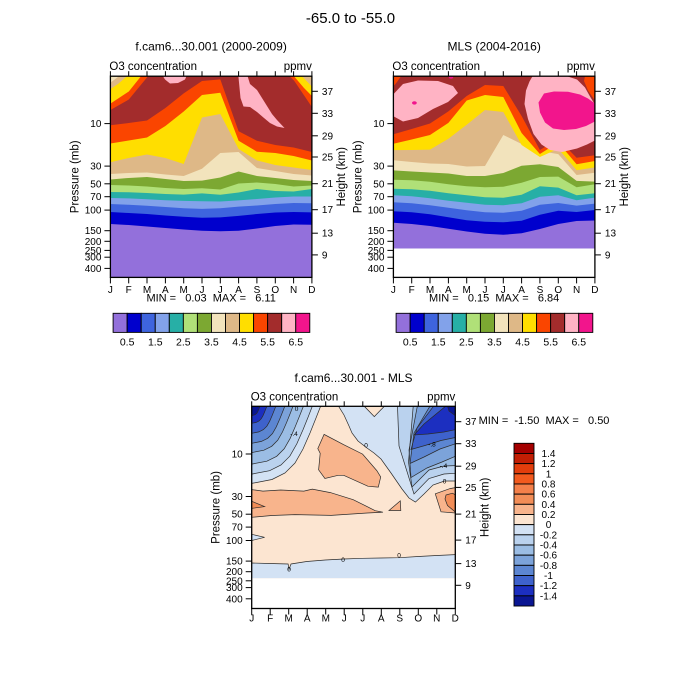 The image size is (700, 700). Describe the element at coordinates (576, 290) in the screenshot. I see `svg-text: N` at that location.